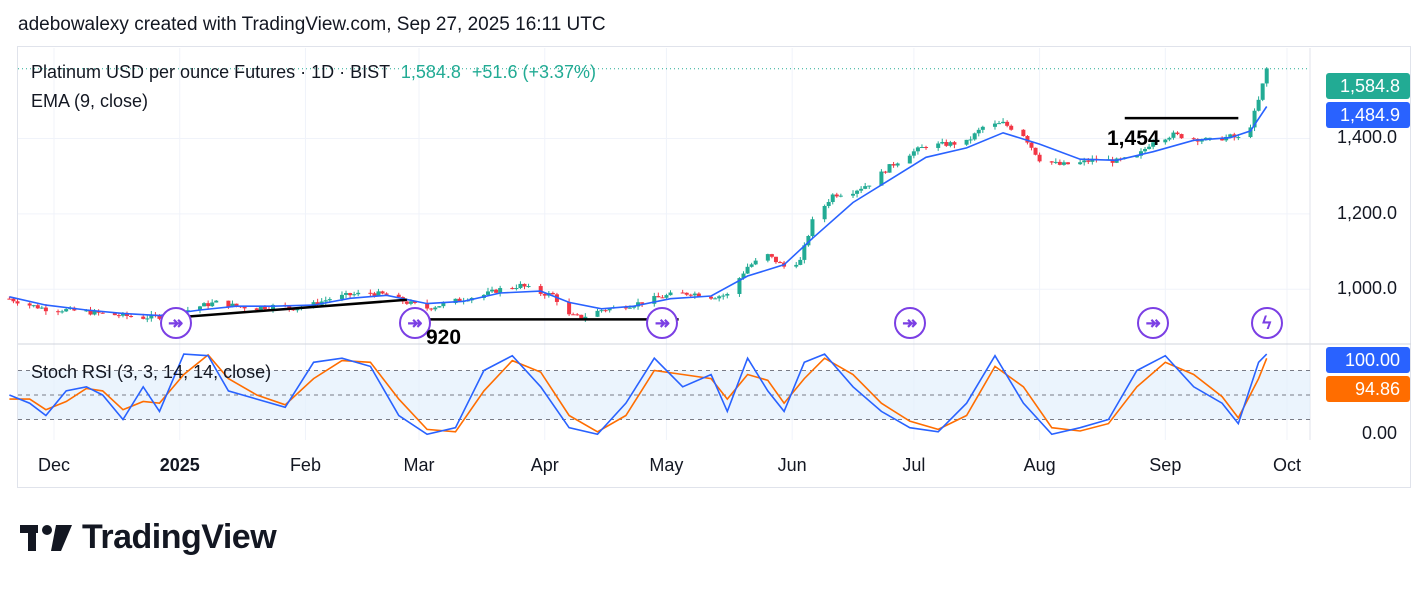 This screenshot has height=591, width=1427. What do you see at coordinates (1287, 465) in the screenshot?
I see `time-tick-label: Oct` at bounding box center [1287, 465].